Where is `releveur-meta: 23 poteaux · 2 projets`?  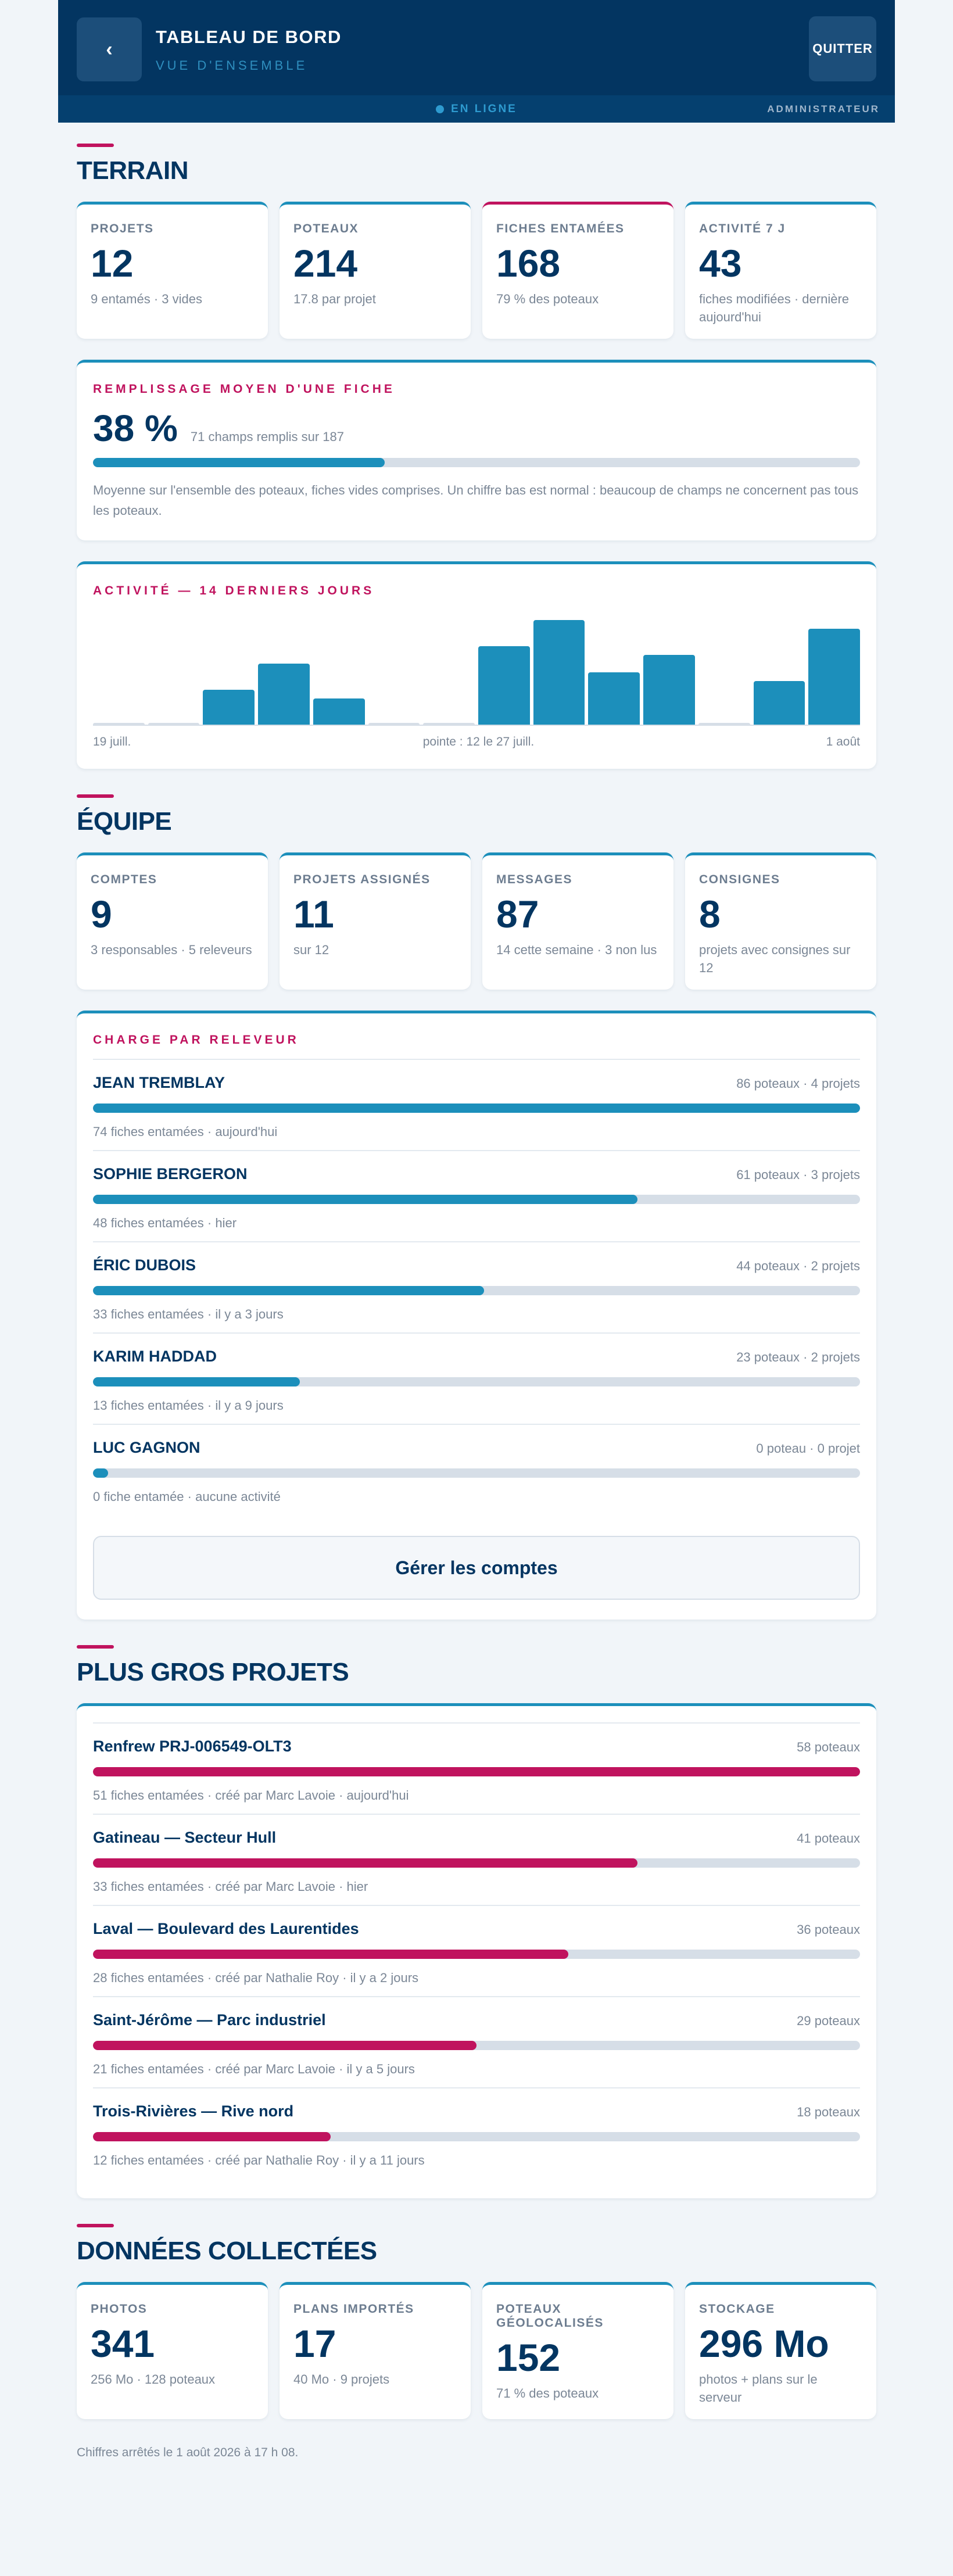 releveur-meta: 23 poteaux · 2 projets is located at coordinates (798, 1357).